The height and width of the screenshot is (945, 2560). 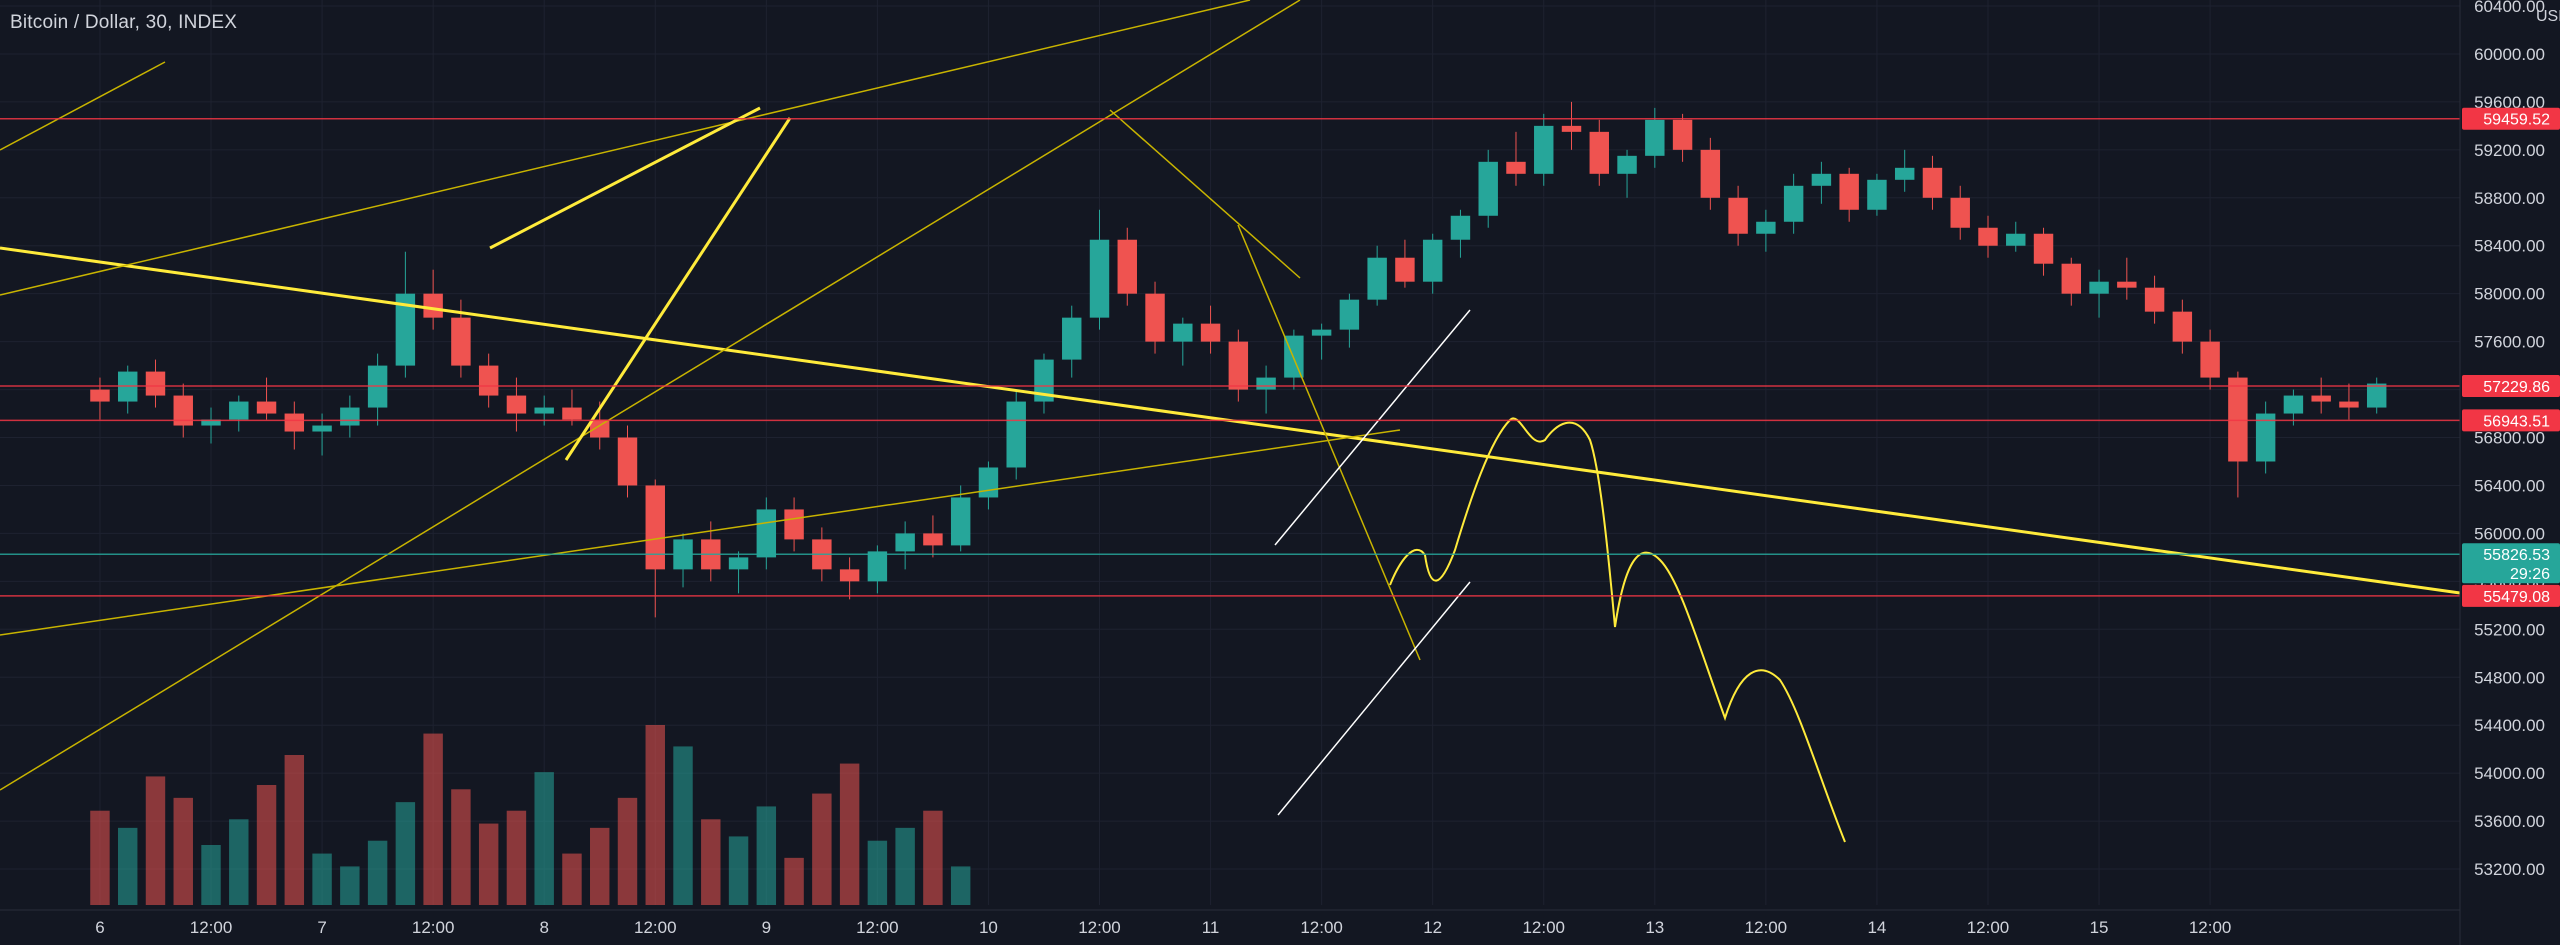 What do you see at coordinates (83, 106) in the screenshot?
I see `trend-line-tl` at bounding box center [83, 106].